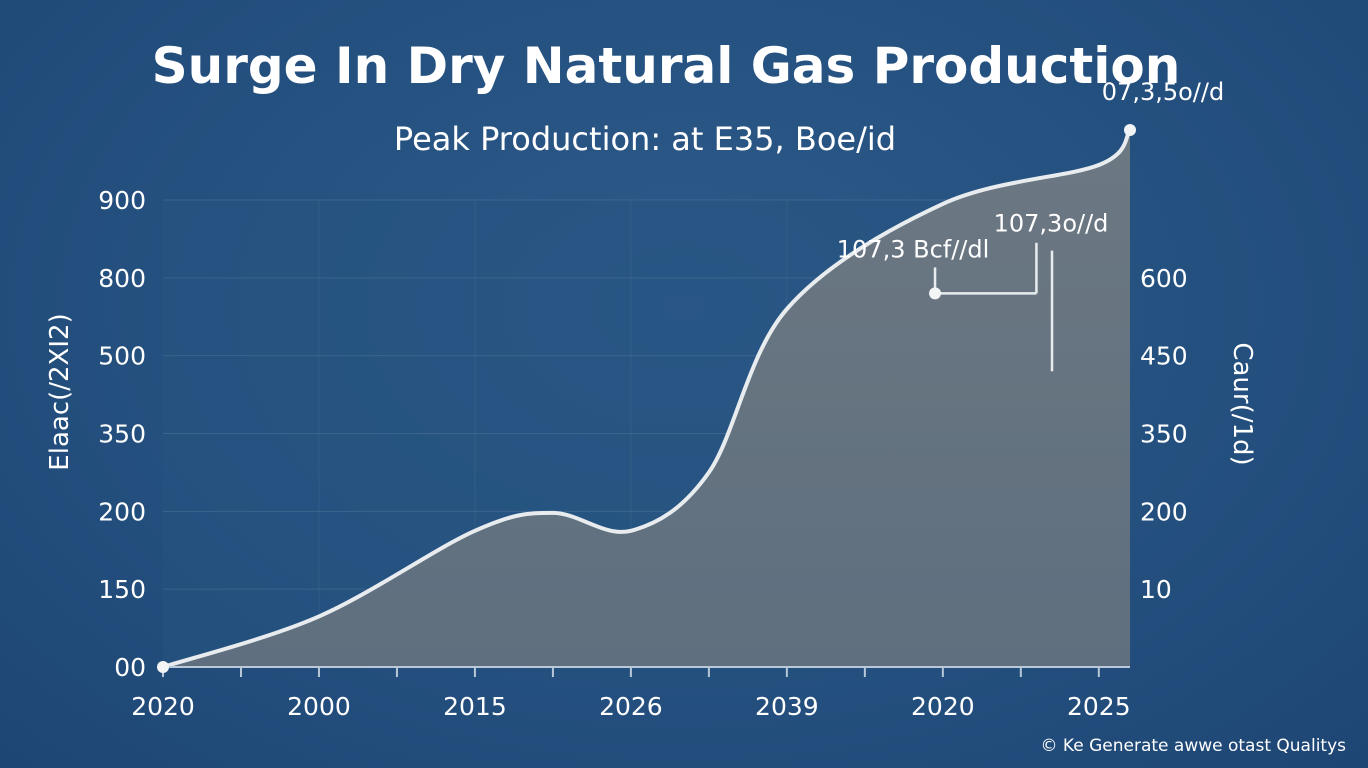  Describe the element at coordinates (1099, 706) in the screenshot. I see `x-tick-label: 2025` at that location.